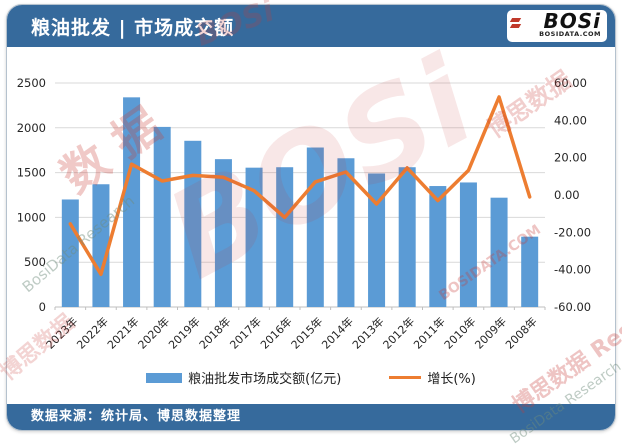 Image resolution: width=622 pixels, height=447 pixels. What do you see at coordinates (136, 416) in the screenshot?
I see `data-source-text: 数据来源：统计局、博思数据整理` at bounding box center [136, 416].